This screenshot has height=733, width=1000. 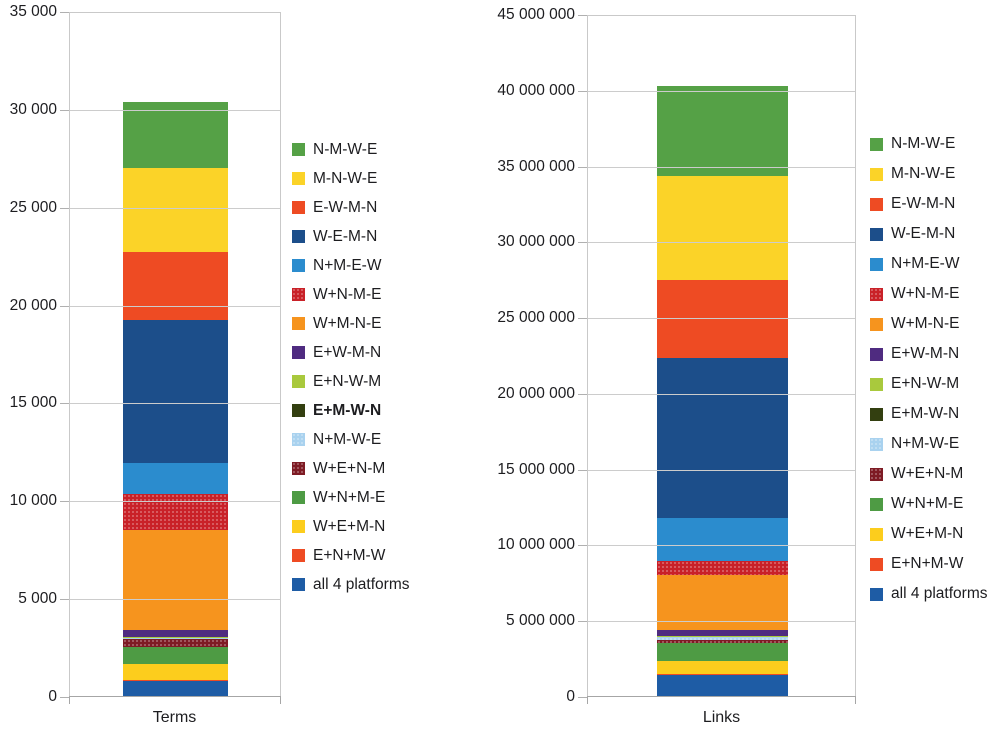 I want to click on legend-item: E+N+M-W, so click(x=350, y=555).